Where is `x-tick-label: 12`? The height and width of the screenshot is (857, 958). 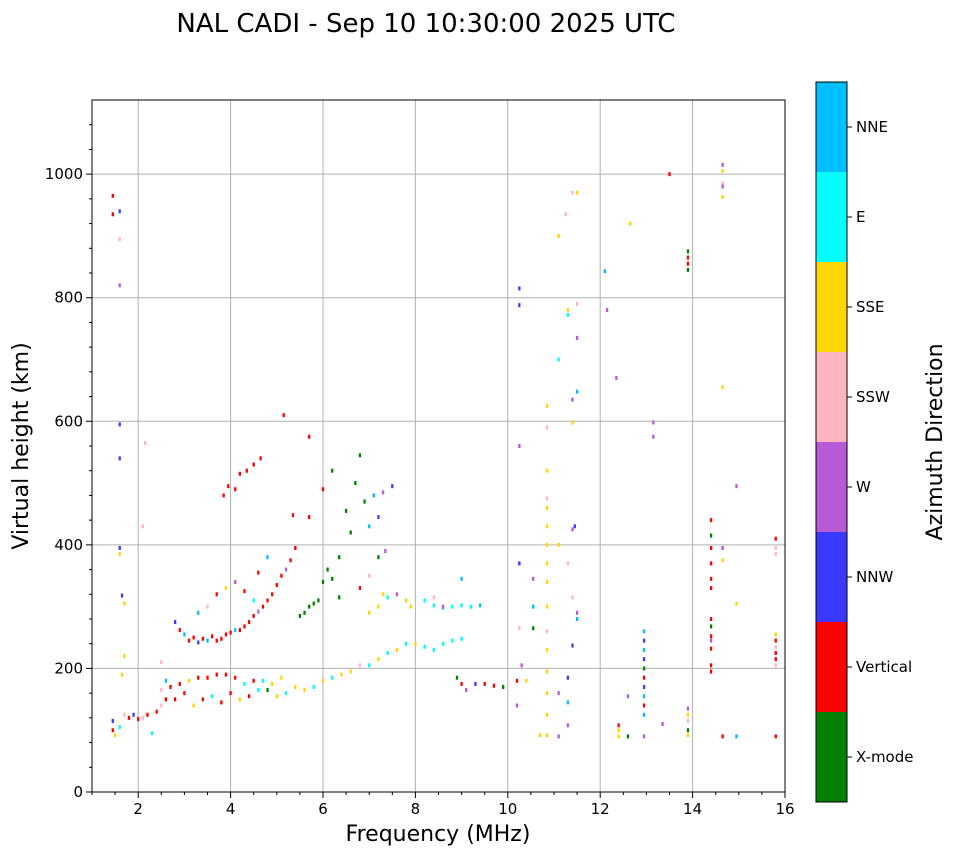 x-tick-label: 12 is located at coordinates (600, 809).